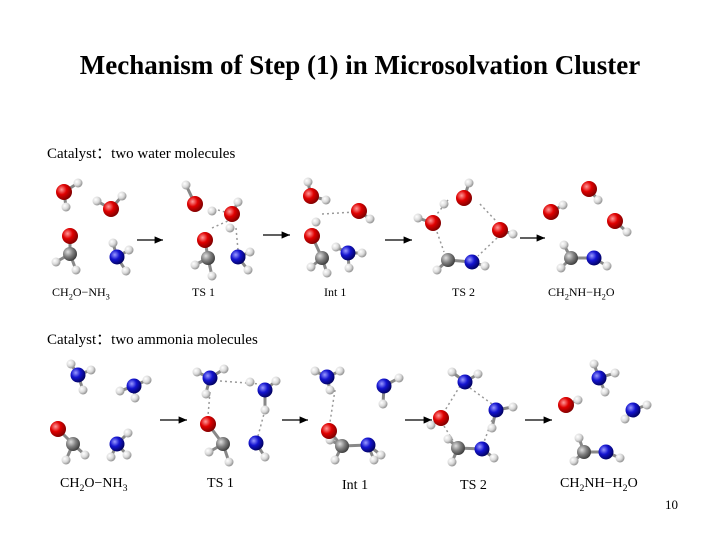  Describe the element at coordinates (152, 340) in the screenshot. I see `row2-catalyst-label: Catalyst：two ammonia molecules` at that location.